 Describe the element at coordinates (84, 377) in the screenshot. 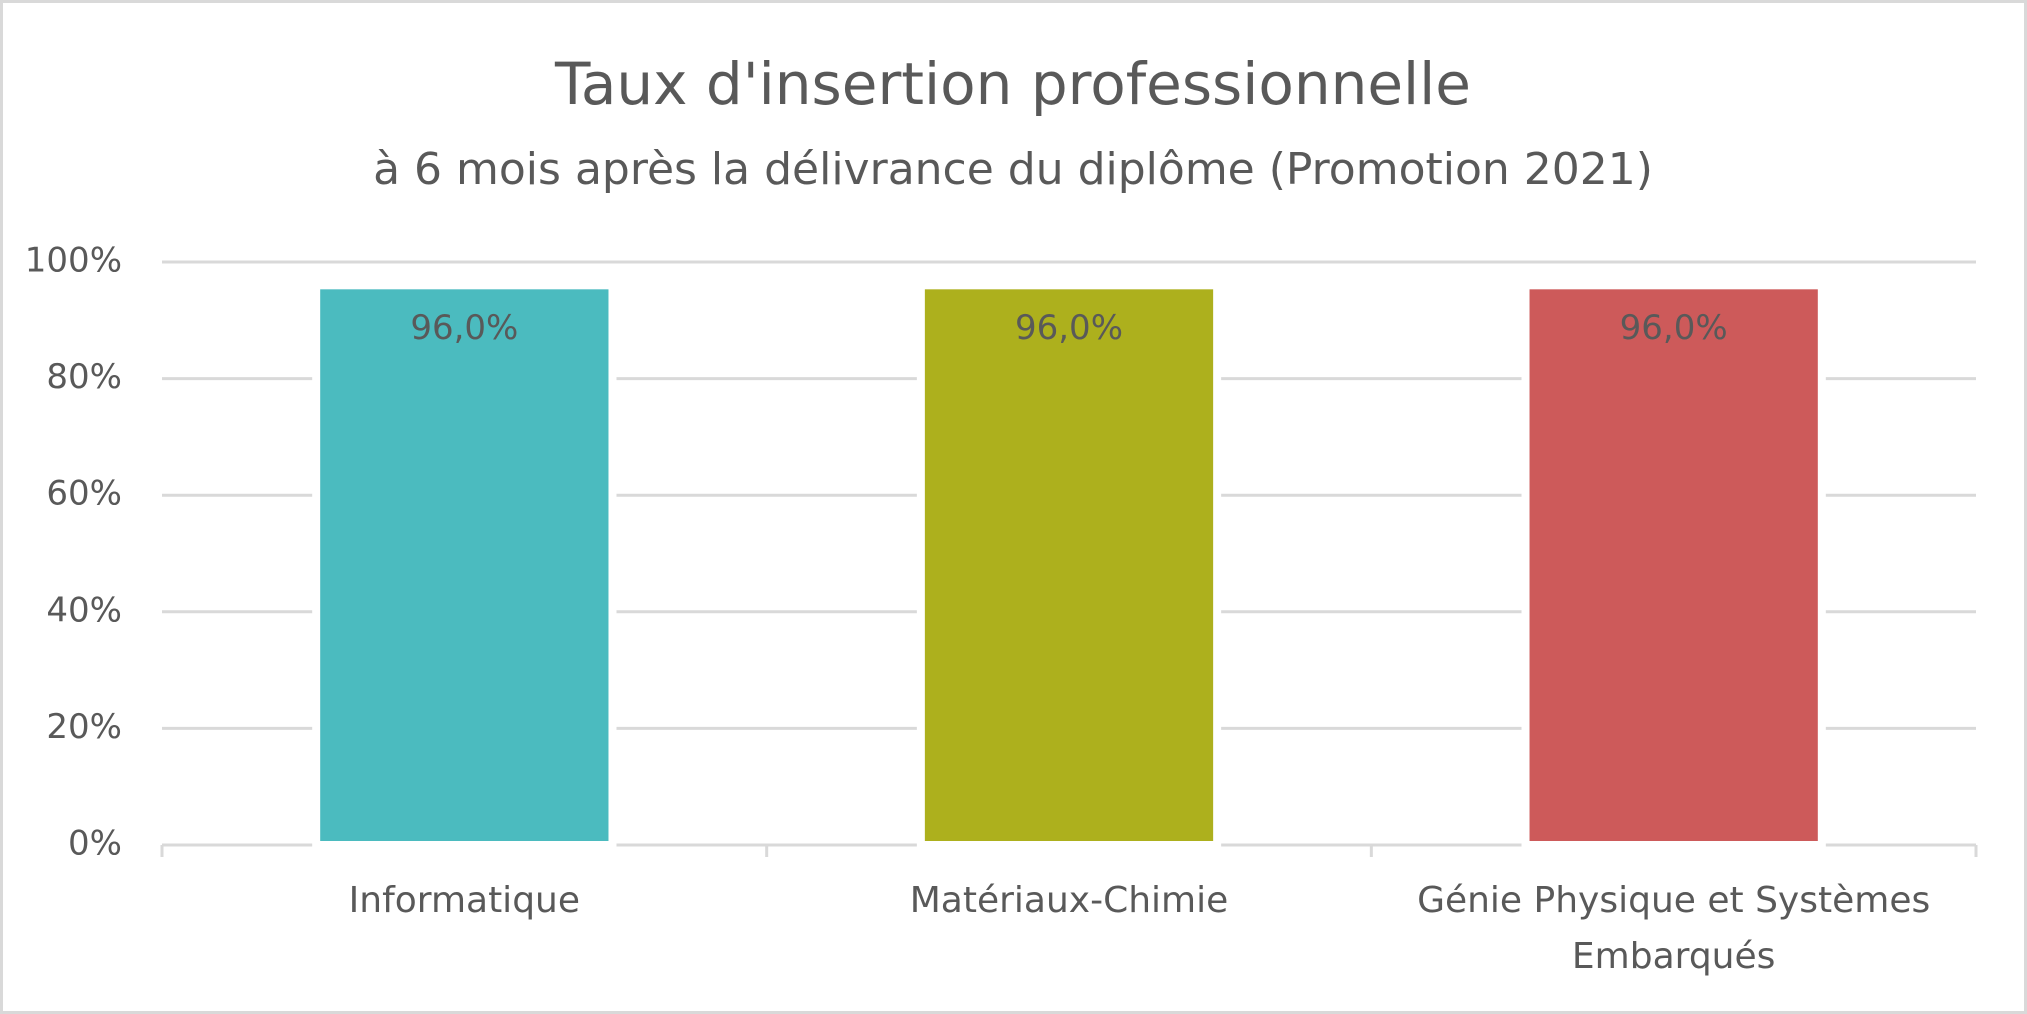

I see `y-tick-label: 80%` at that location.